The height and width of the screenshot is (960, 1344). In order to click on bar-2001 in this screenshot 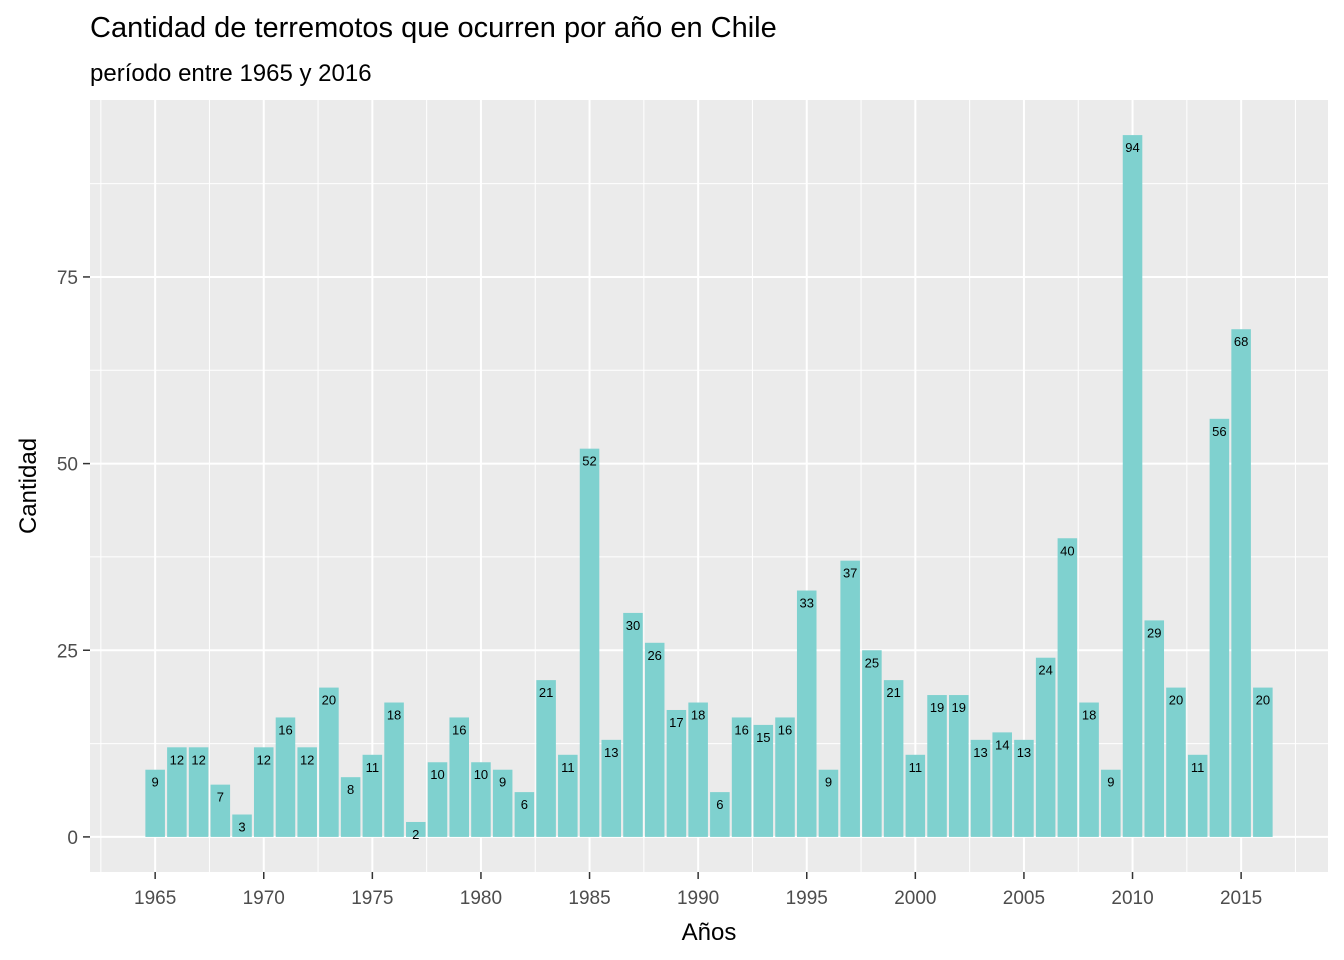, I will do `click(937, 766)`.